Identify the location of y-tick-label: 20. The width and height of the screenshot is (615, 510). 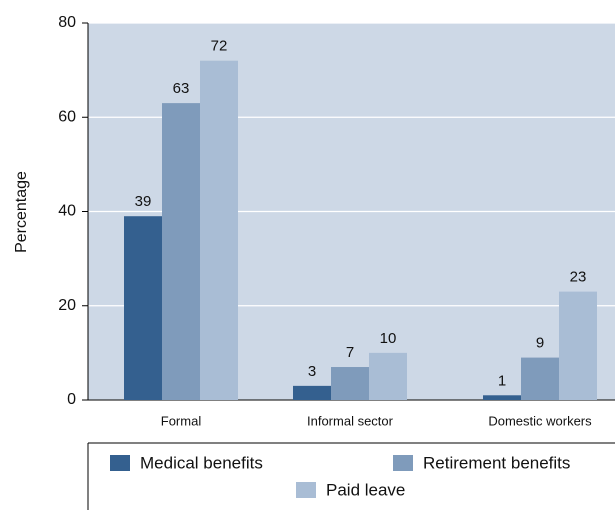
(67, 305).